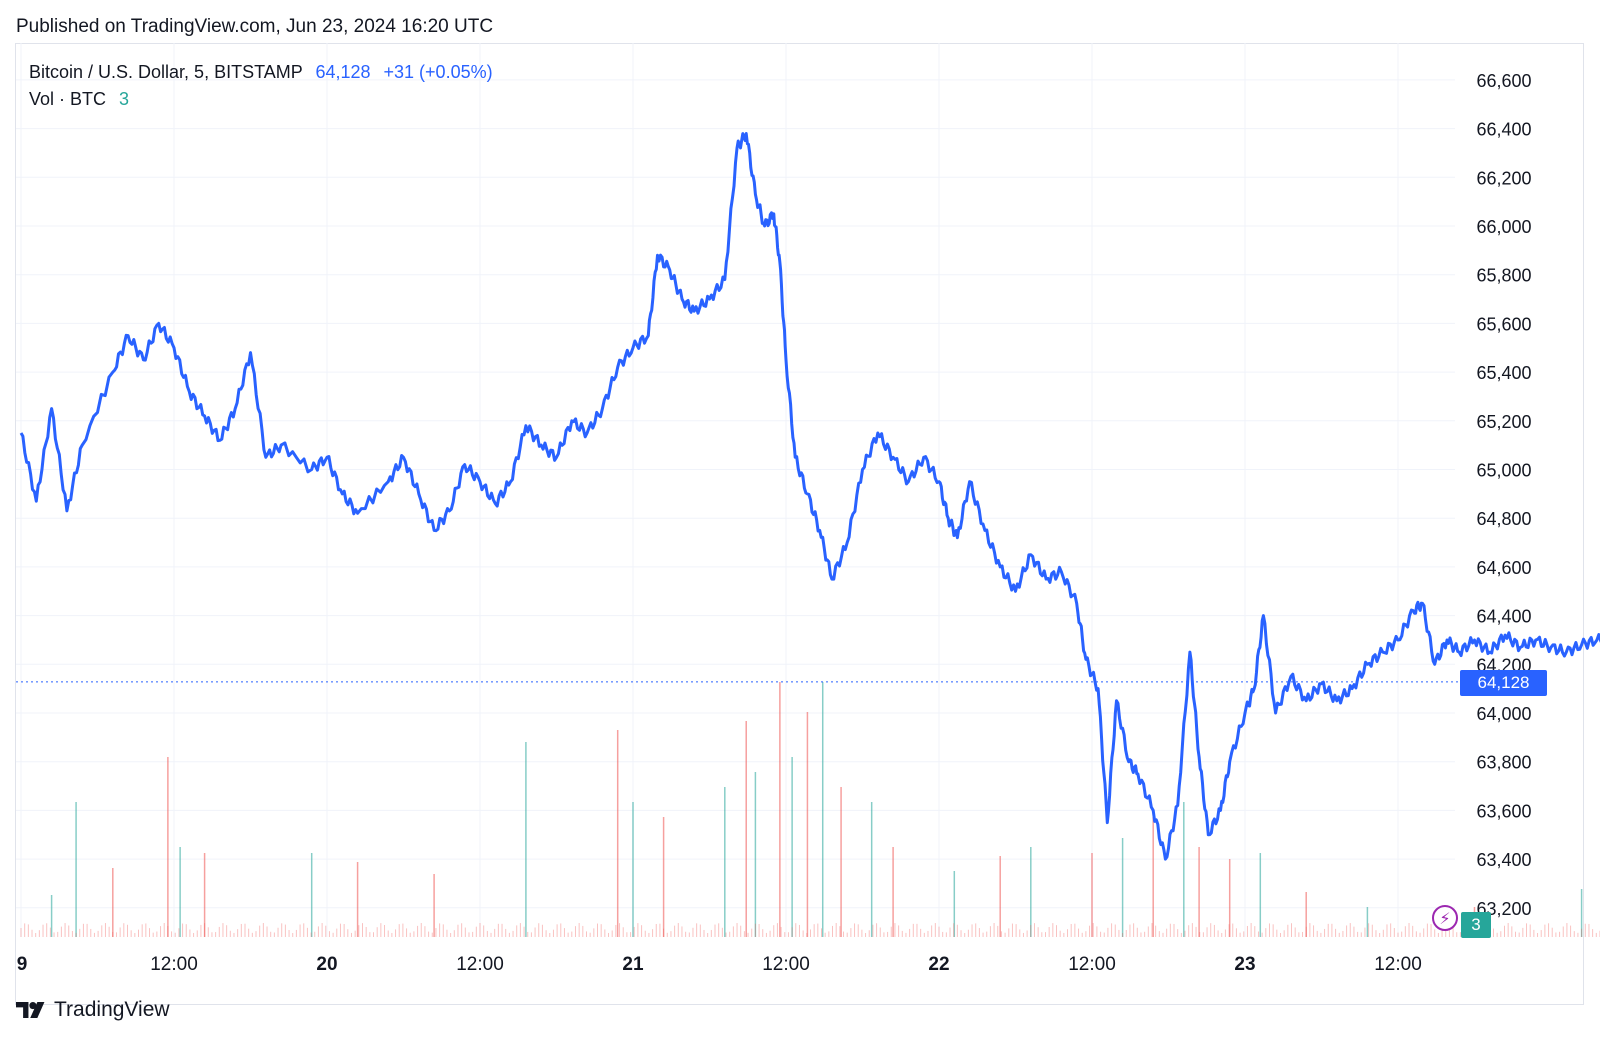  I want to click on y-tick-label: 63,400, so click(1503, 860).